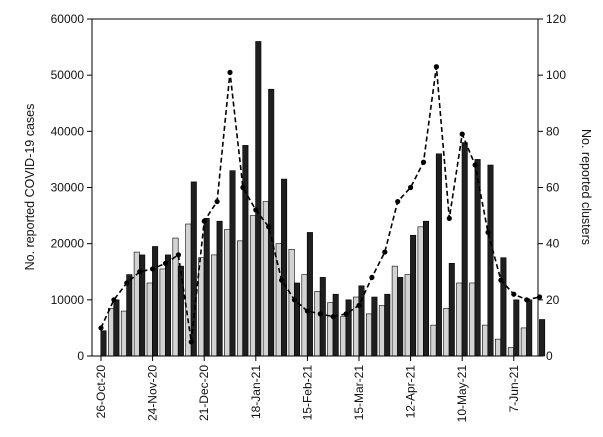 This screenshot has width=603, height=437. Describe the element at coordinates (553, 188) in the screenshot. I see `right-tick-label: 60` at that location.